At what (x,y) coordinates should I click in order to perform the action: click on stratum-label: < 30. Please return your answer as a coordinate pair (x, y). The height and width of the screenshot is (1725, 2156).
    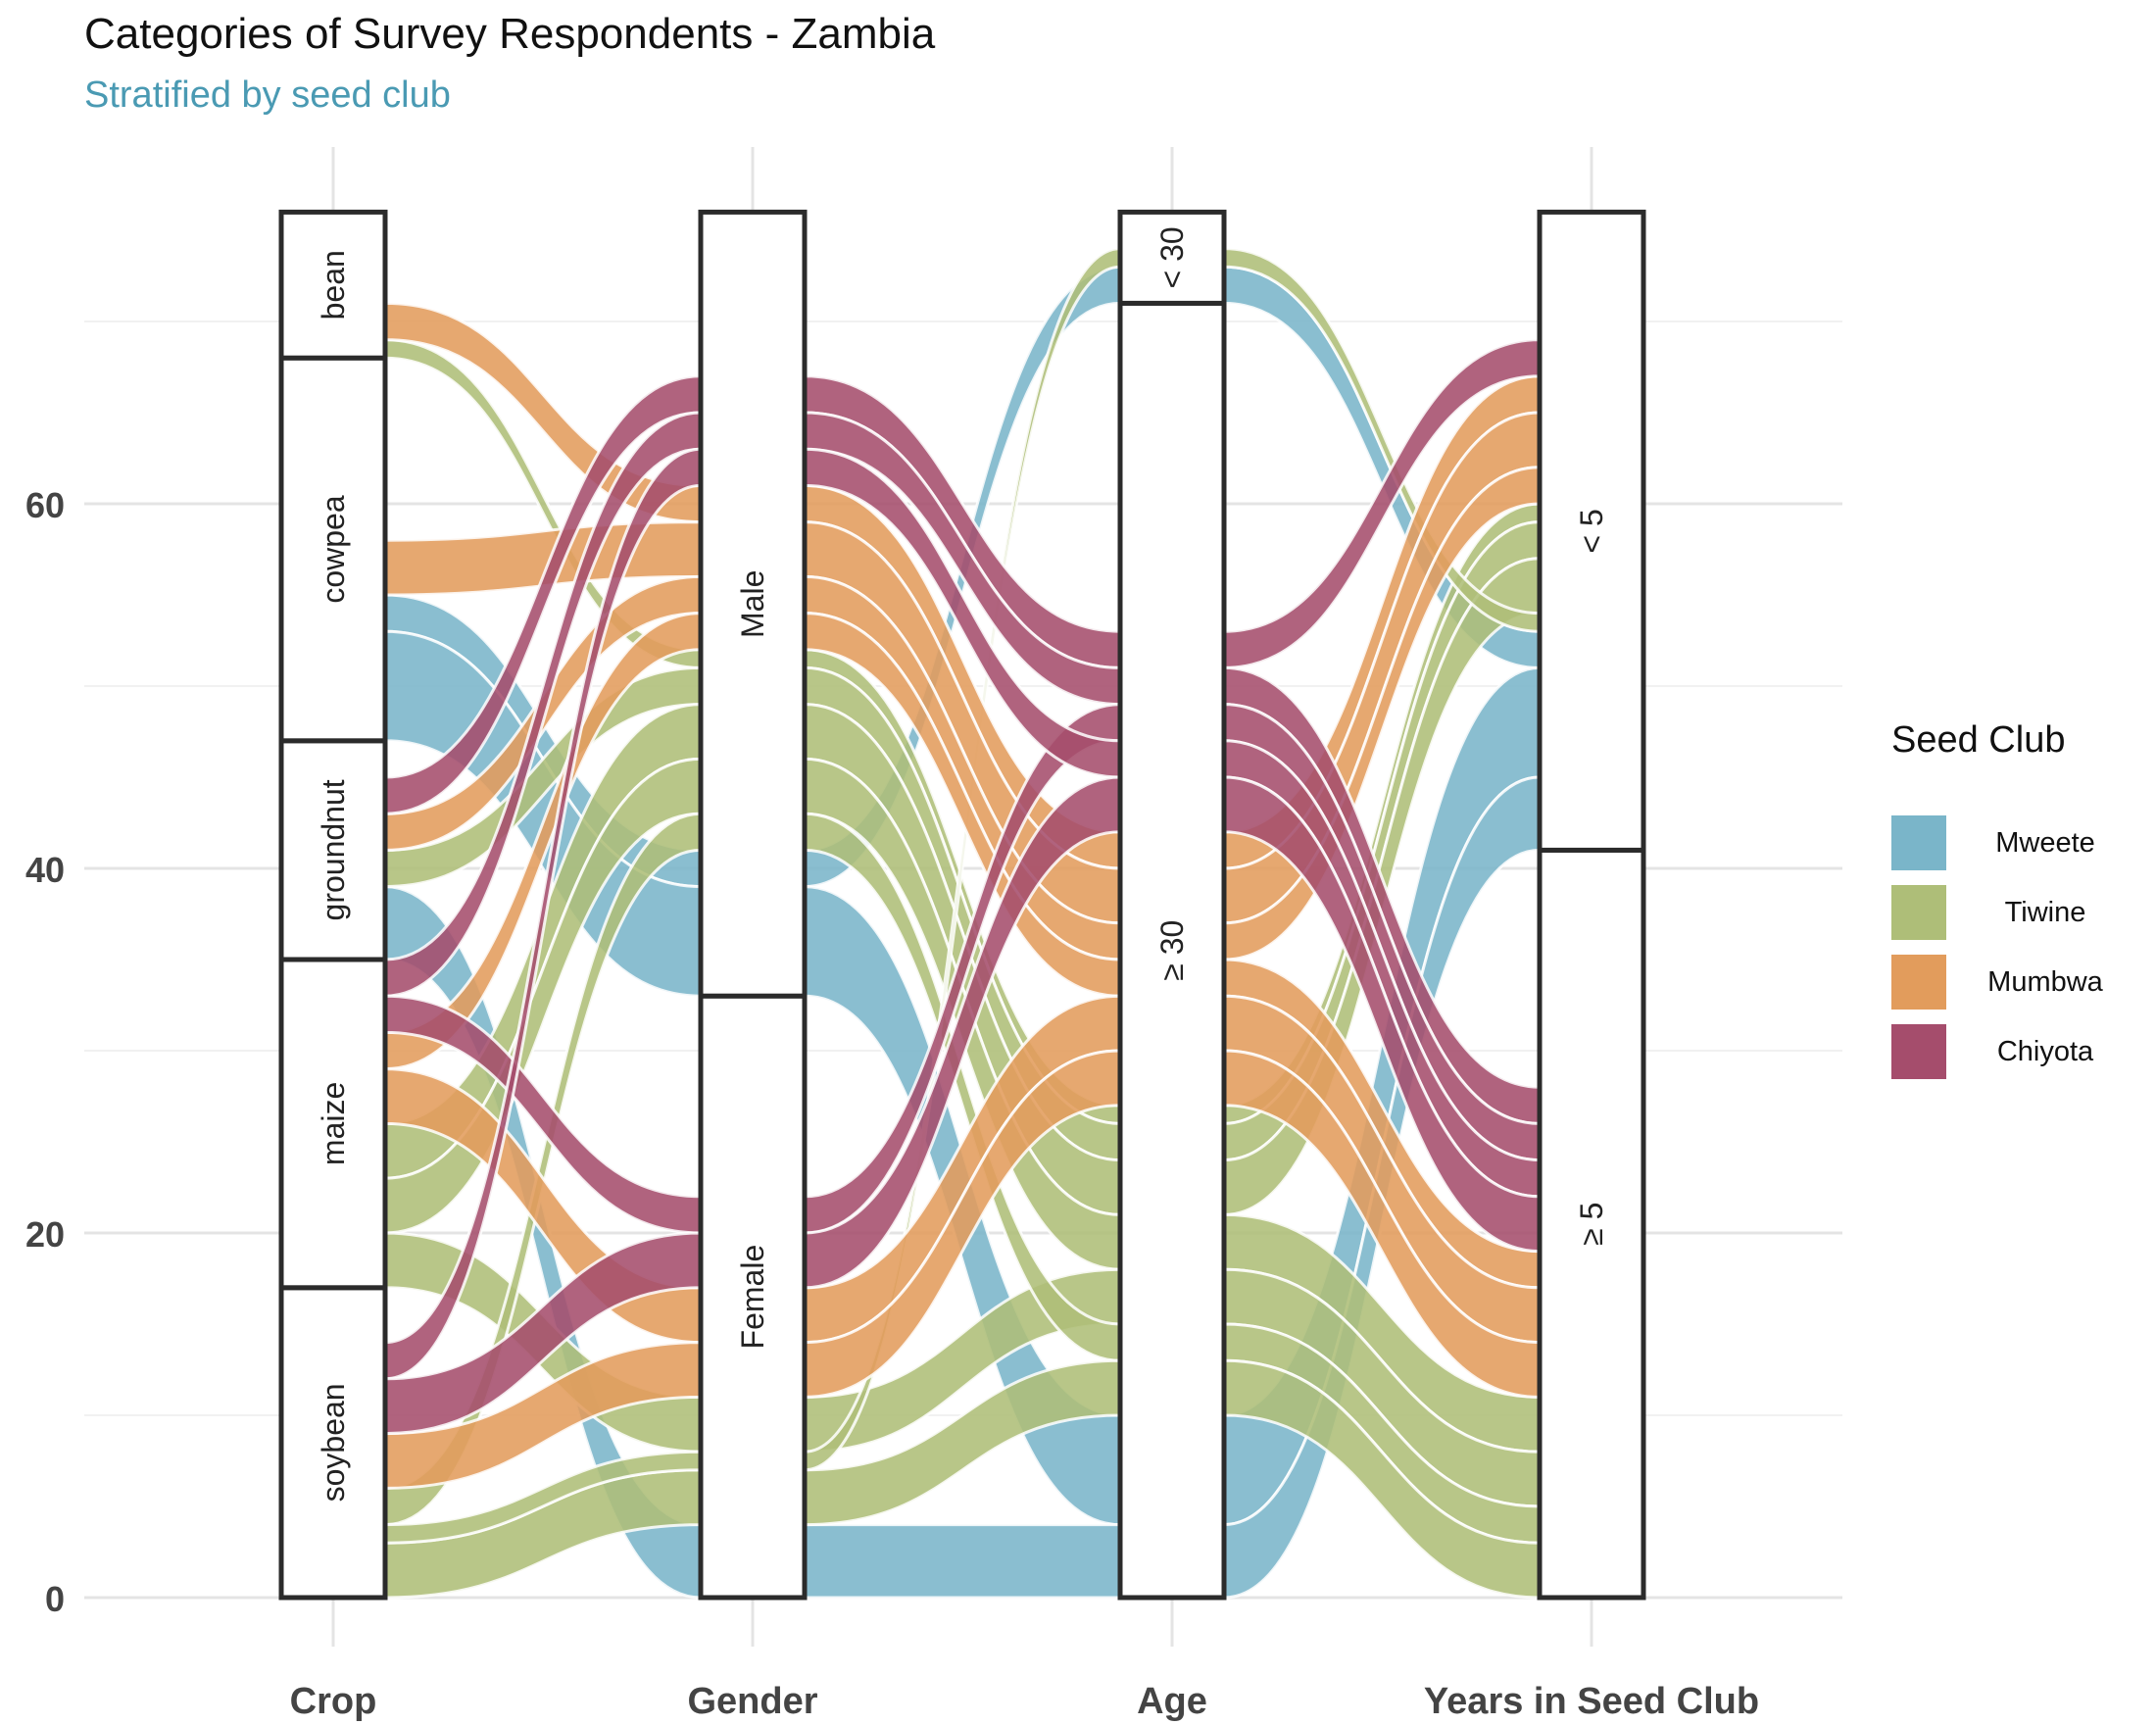
    Looking at the image, I should click on (1172, 257).